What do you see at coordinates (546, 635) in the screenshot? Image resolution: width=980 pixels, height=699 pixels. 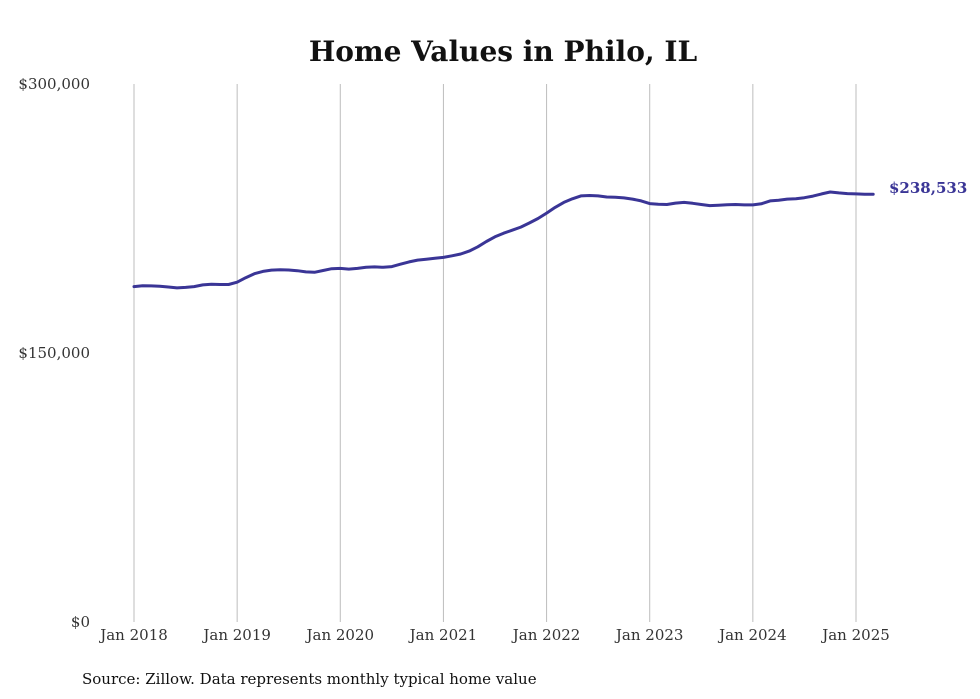 I see `x-tick-label: Jan 2022` at bounding box center [546, 635].